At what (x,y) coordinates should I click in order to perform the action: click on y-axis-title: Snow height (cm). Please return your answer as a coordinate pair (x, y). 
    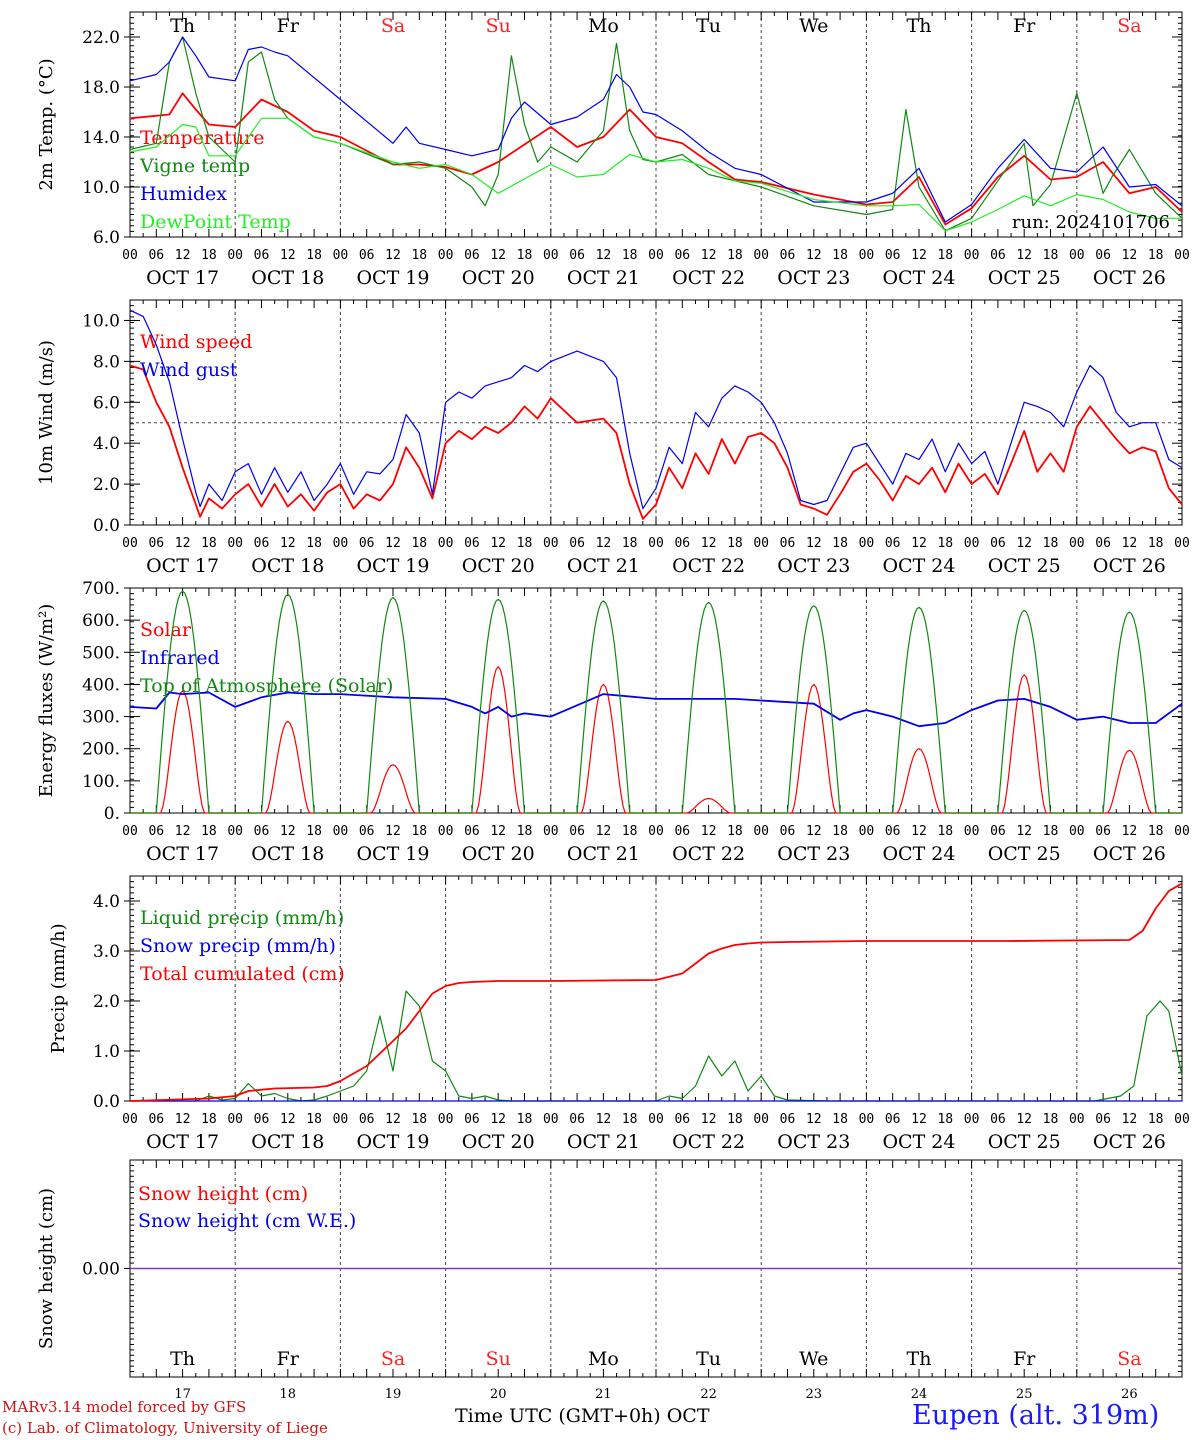
    Looking at the image, I should click on (46, 1268).